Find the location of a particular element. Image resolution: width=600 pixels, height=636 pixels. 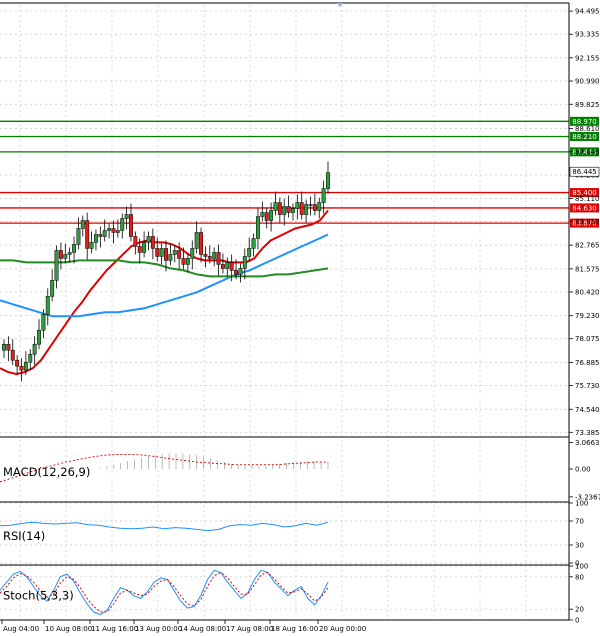

level-tag-label: 84.630 is located at coordinates (584, 208).